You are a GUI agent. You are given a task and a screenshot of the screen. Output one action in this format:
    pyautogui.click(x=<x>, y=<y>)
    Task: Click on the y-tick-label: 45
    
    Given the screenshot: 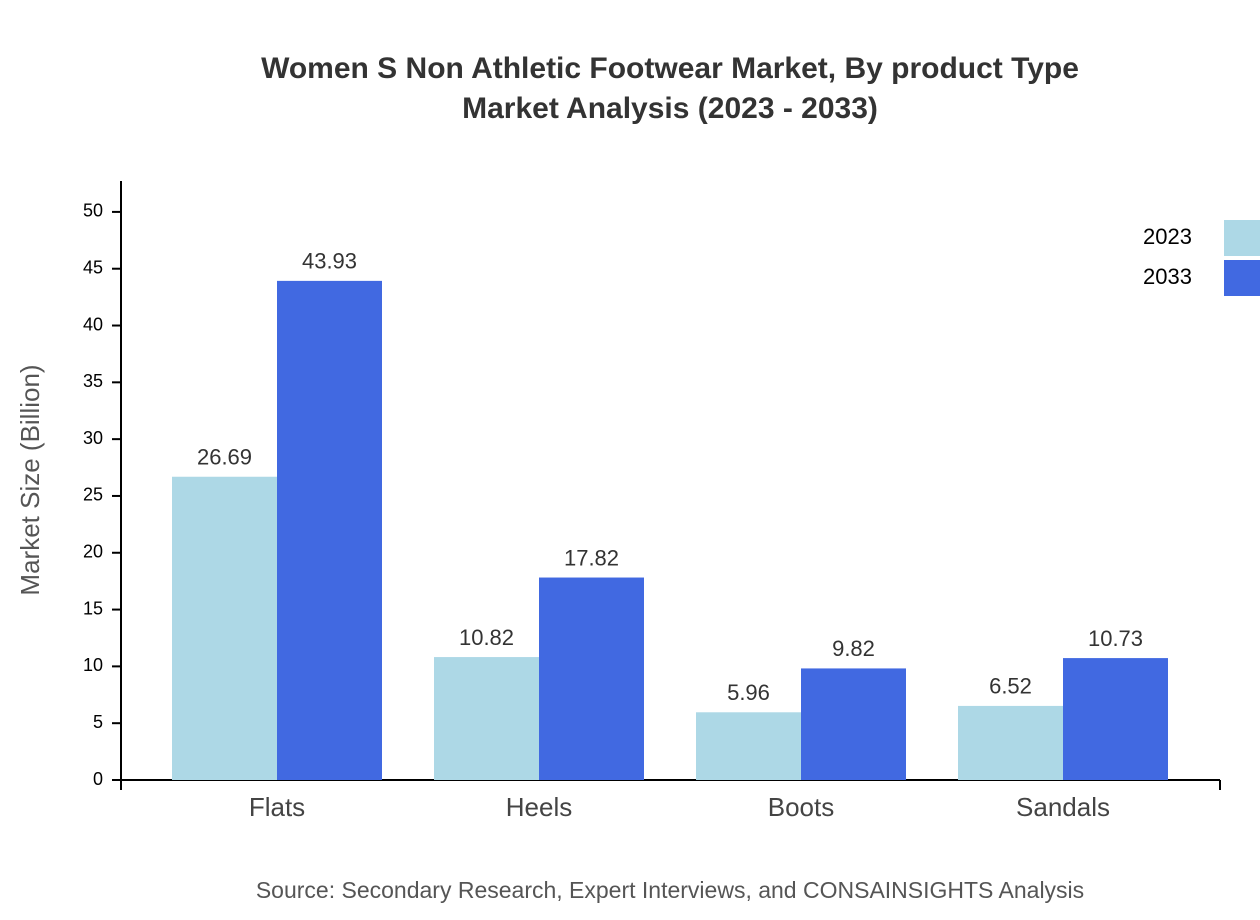 What is the action you would take?
    pyautogui.click(x=93, y=267)
    